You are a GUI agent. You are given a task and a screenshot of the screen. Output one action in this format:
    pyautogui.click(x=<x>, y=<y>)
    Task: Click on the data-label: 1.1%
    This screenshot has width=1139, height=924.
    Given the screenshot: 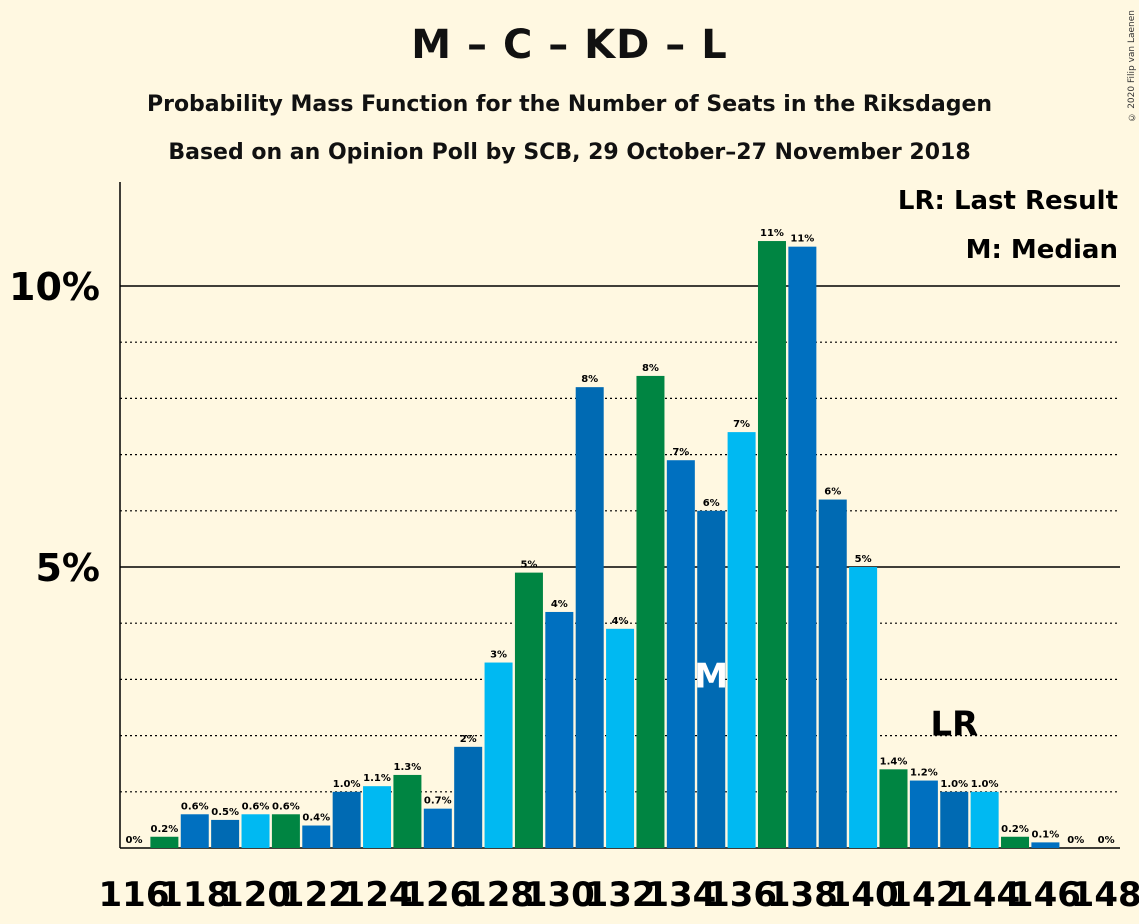 What is the action you would take?
    pyautogui.click(x=377, y=778)
    